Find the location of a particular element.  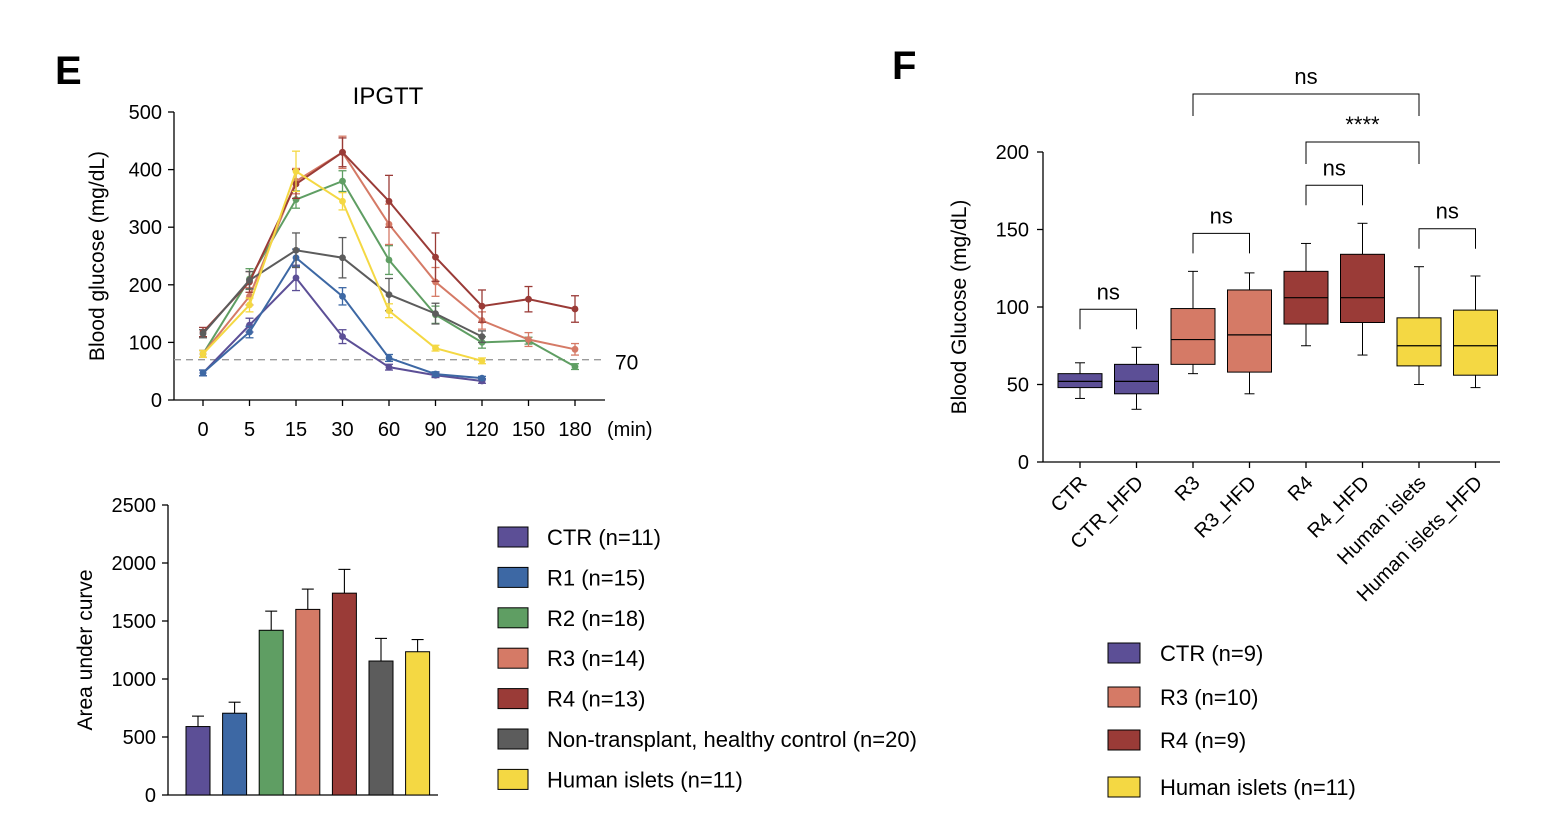

ipgtt-x-tick-label: 30 is located at coordinates (342, 430).